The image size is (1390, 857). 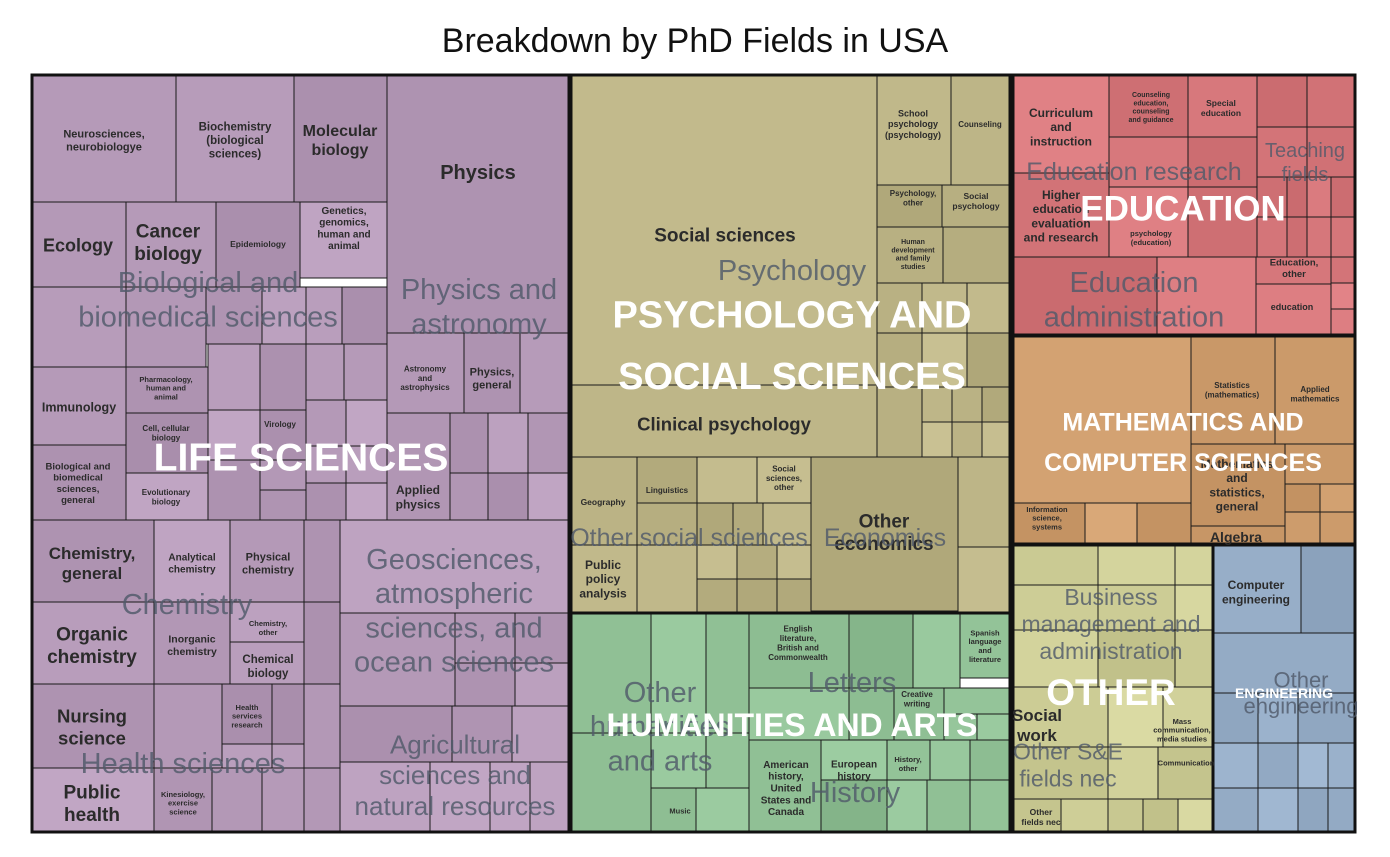 What do you see at coordinates (976, 201) in the screenshot?
I see `field-label: Social psychology` at bounding box center [976, 201].